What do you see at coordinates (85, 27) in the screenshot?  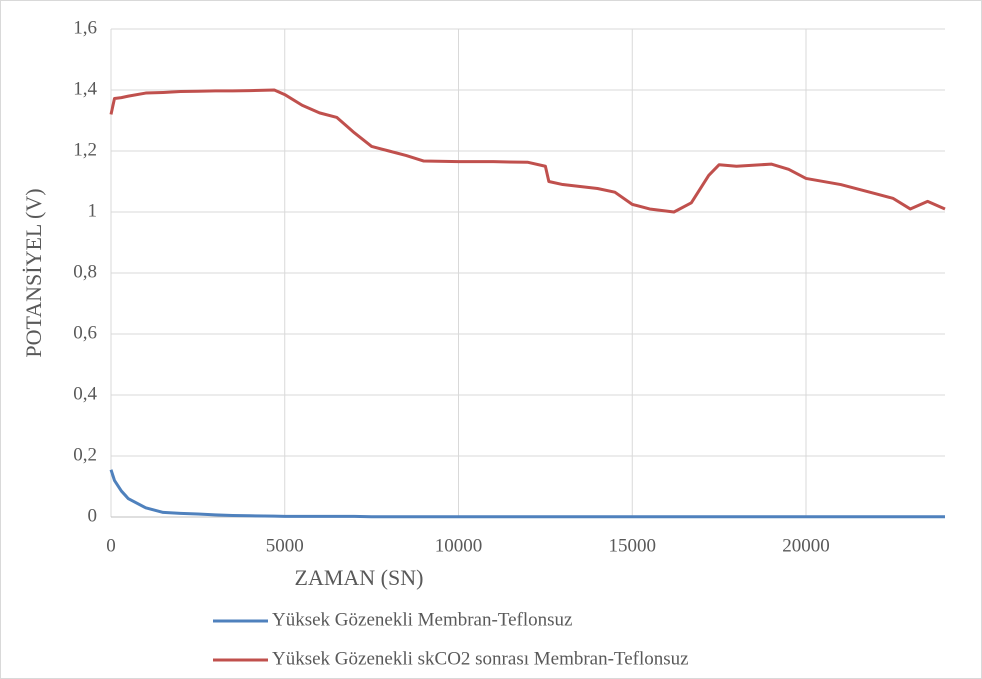 I see `y-tick-label: 1,6` at bounding box center [85, 27].